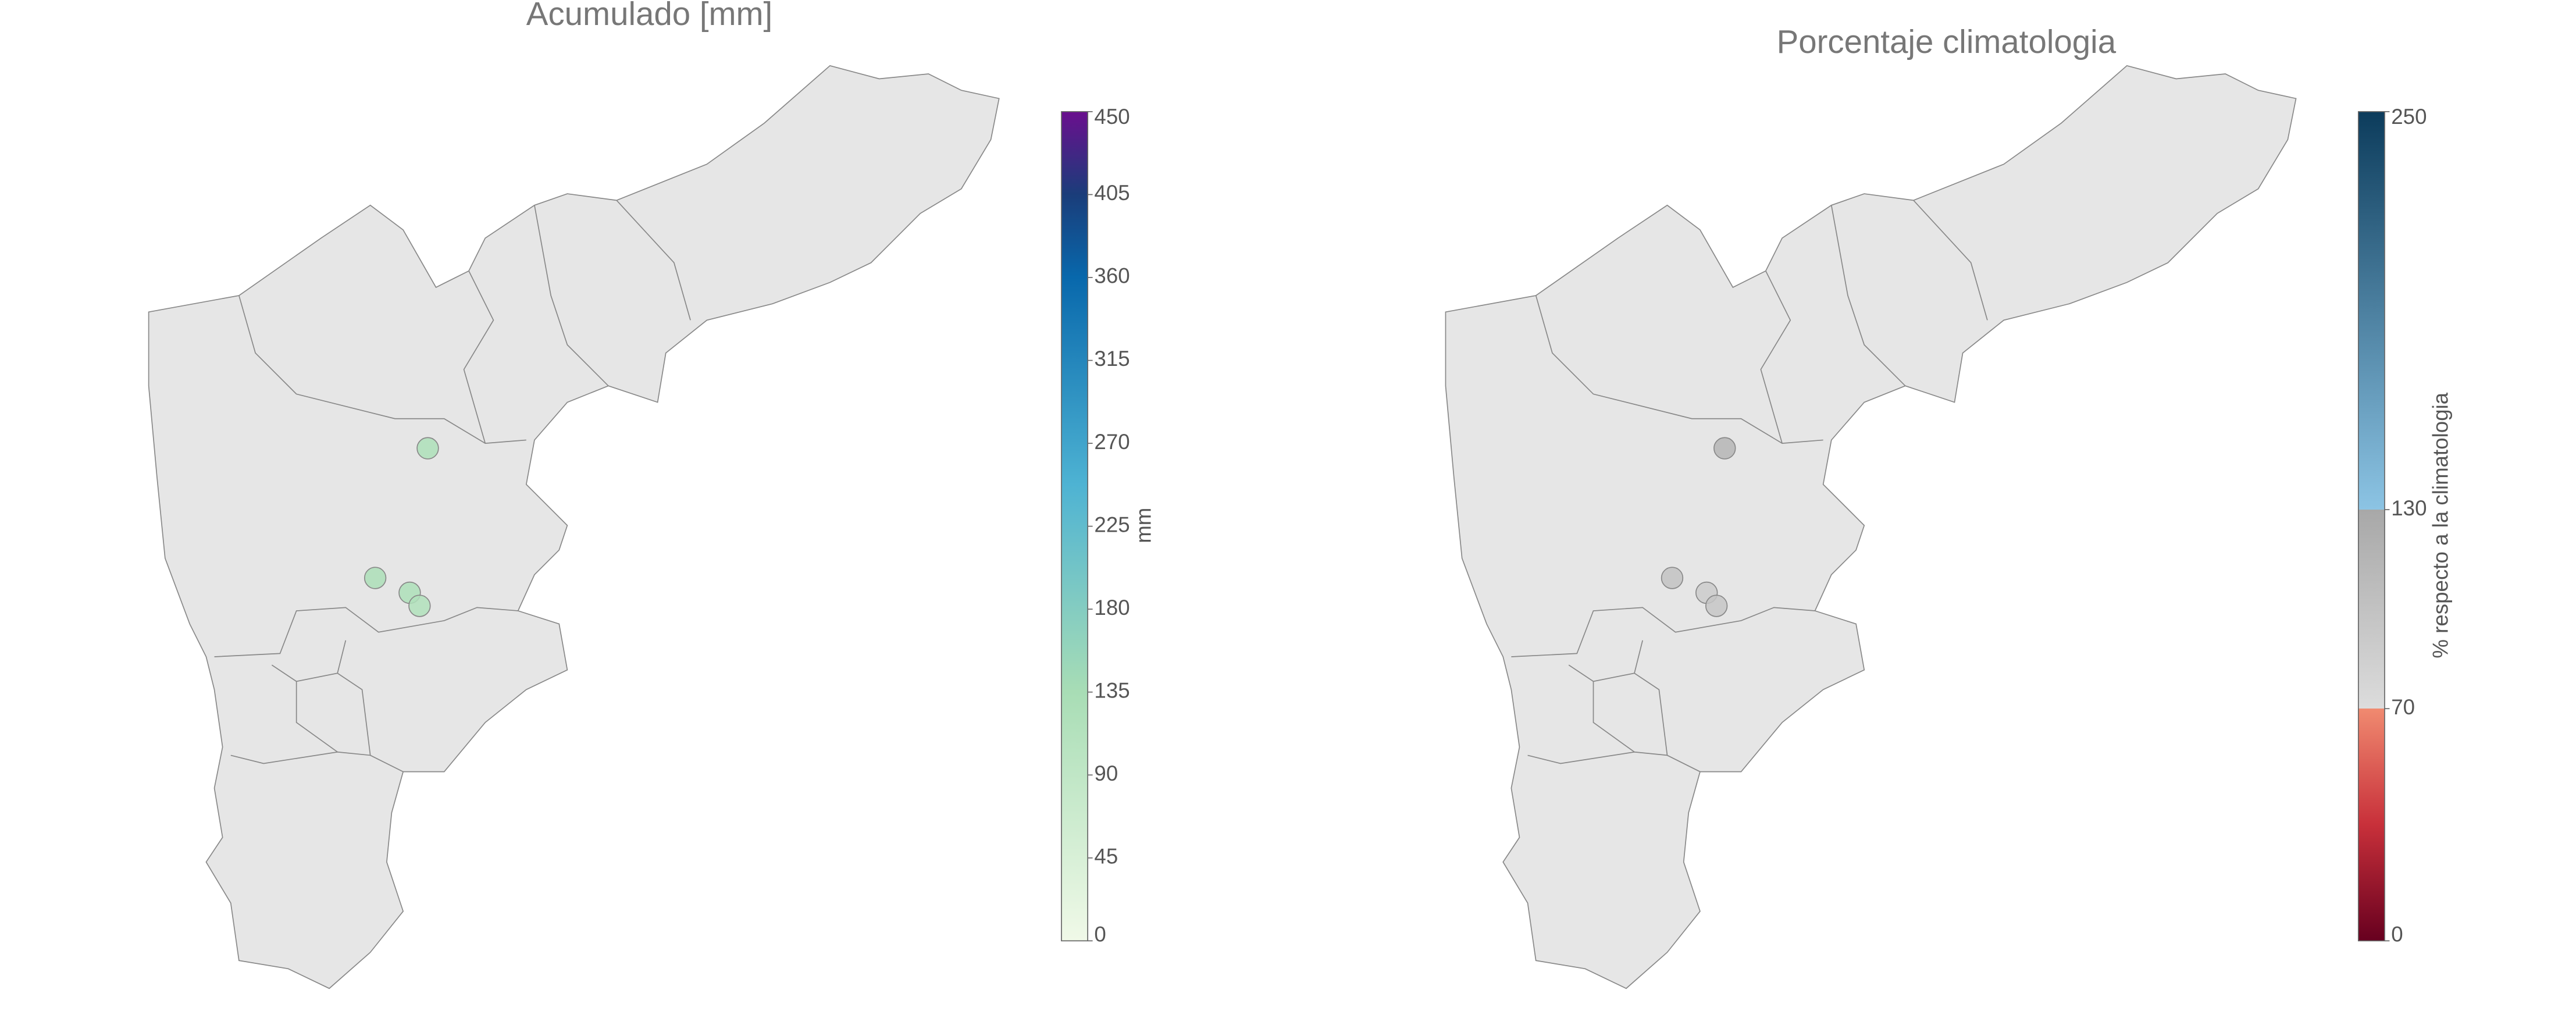 Image resolution: width=2576 pixels, height=1018 pixels. I want to click on colorbar-tick-label: 130, so click(2409, 508).